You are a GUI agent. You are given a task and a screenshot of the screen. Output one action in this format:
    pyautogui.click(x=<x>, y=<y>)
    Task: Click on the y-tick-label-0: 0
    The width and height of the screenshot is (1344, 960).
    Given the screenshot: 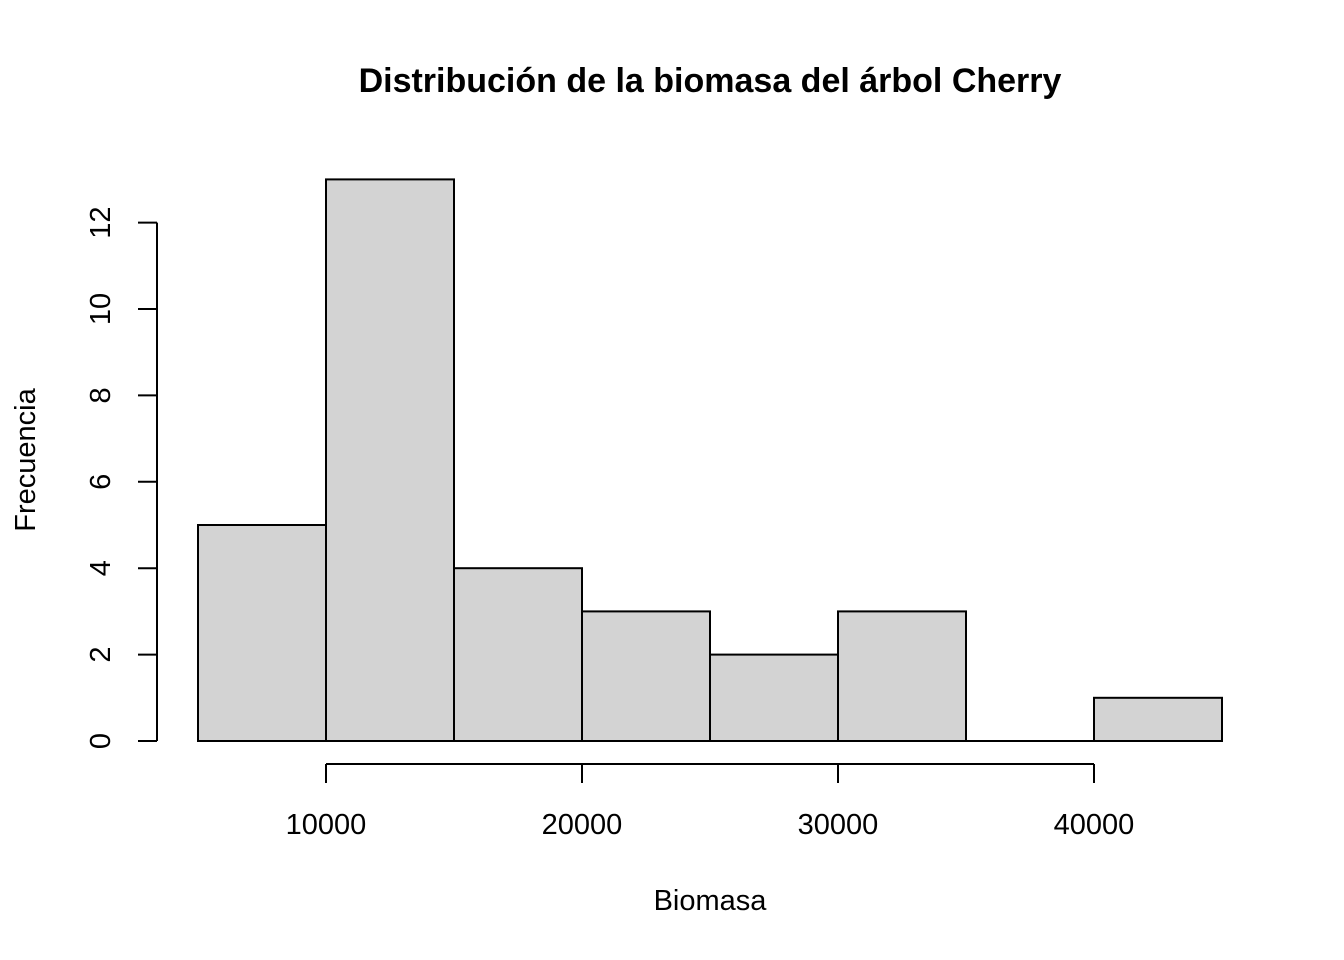 What is the action you would take?
    pyautogui.click(x=101, y=741)
    